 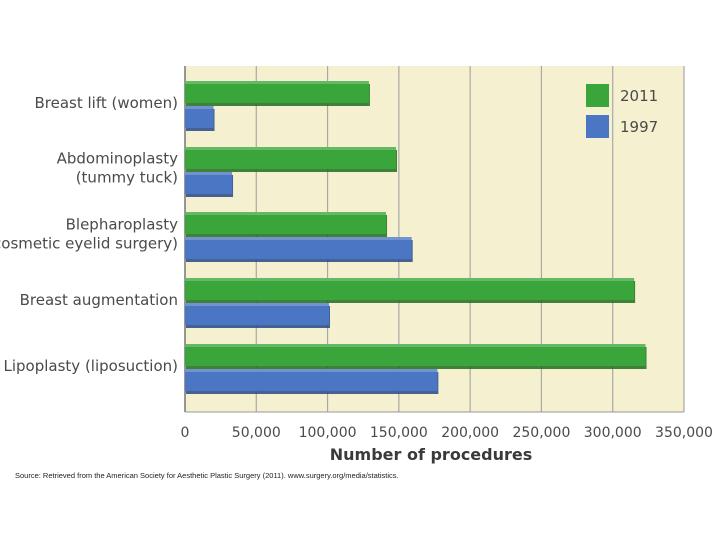 What do you see at coordinates (684, 433) in the screenshot?
I see `x-tick-label: 350,000` at bounding box center [684, 433].